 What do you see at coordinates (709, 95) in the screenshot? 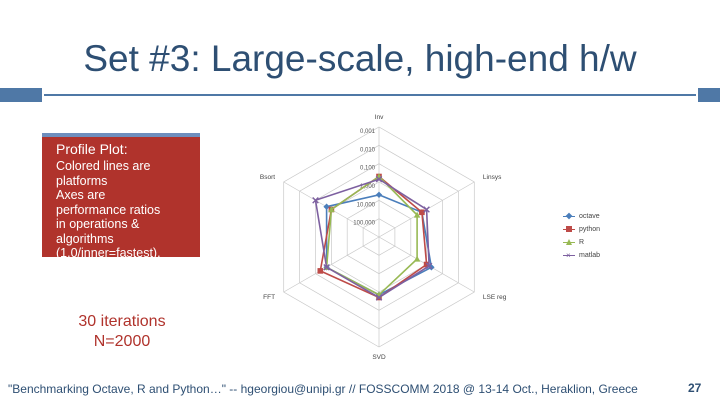
I see `title-accent-block-right` at bounding box center [709, 95].